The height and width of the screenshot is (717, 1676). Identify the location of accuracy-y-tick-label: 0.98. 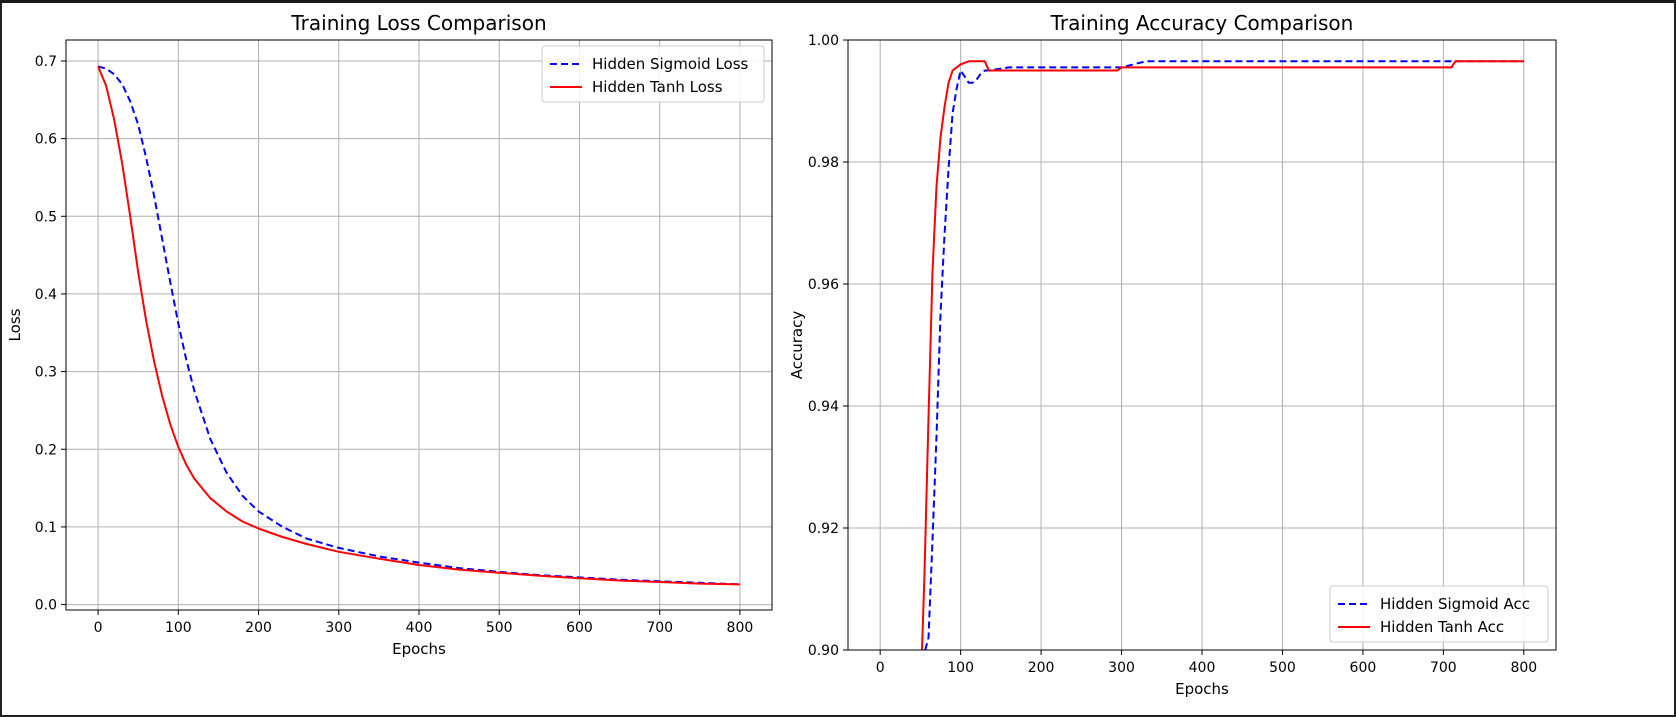
(823, 163).